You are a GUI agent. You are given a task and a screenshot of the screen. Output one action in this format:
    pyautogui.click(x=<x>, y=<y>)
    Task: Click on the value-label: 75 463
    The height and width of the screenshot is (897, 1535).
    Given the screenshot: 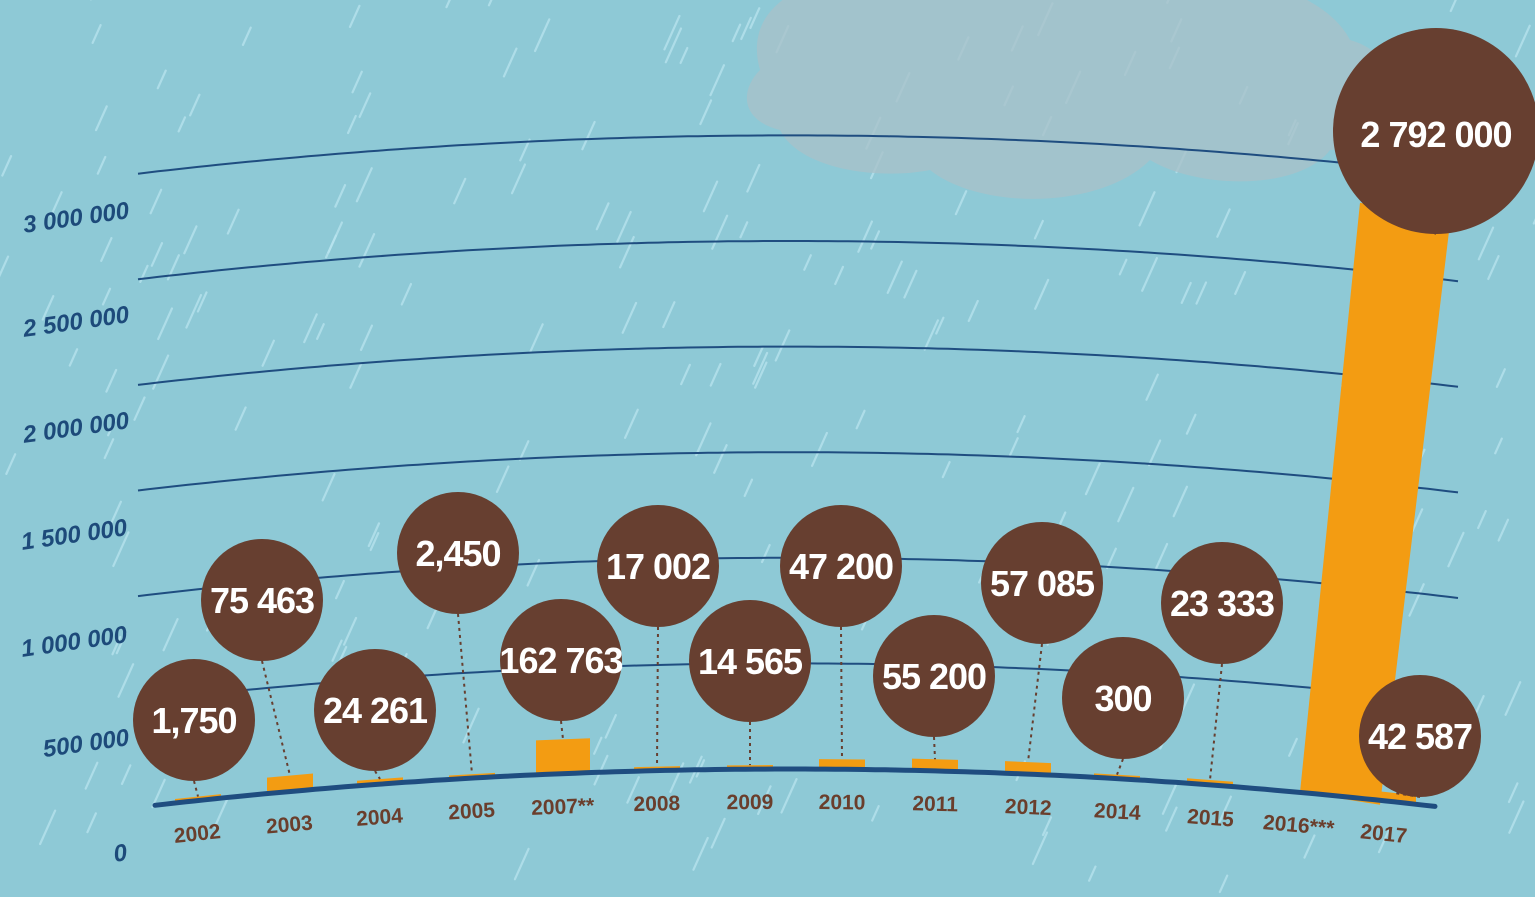 What is the action you would take?
    pyautogui.click(x=262, y=600)
    